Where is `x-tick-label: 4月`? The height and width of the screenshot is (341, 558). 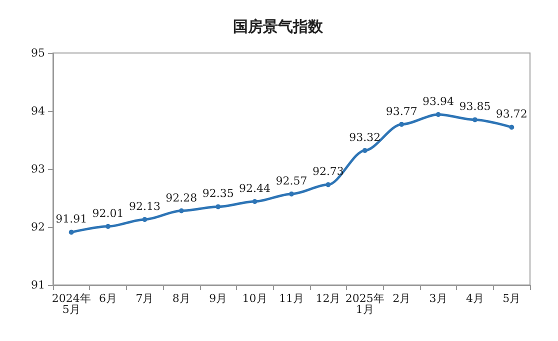 x-tick-label: 4月 is located at coordinates (475, 298).